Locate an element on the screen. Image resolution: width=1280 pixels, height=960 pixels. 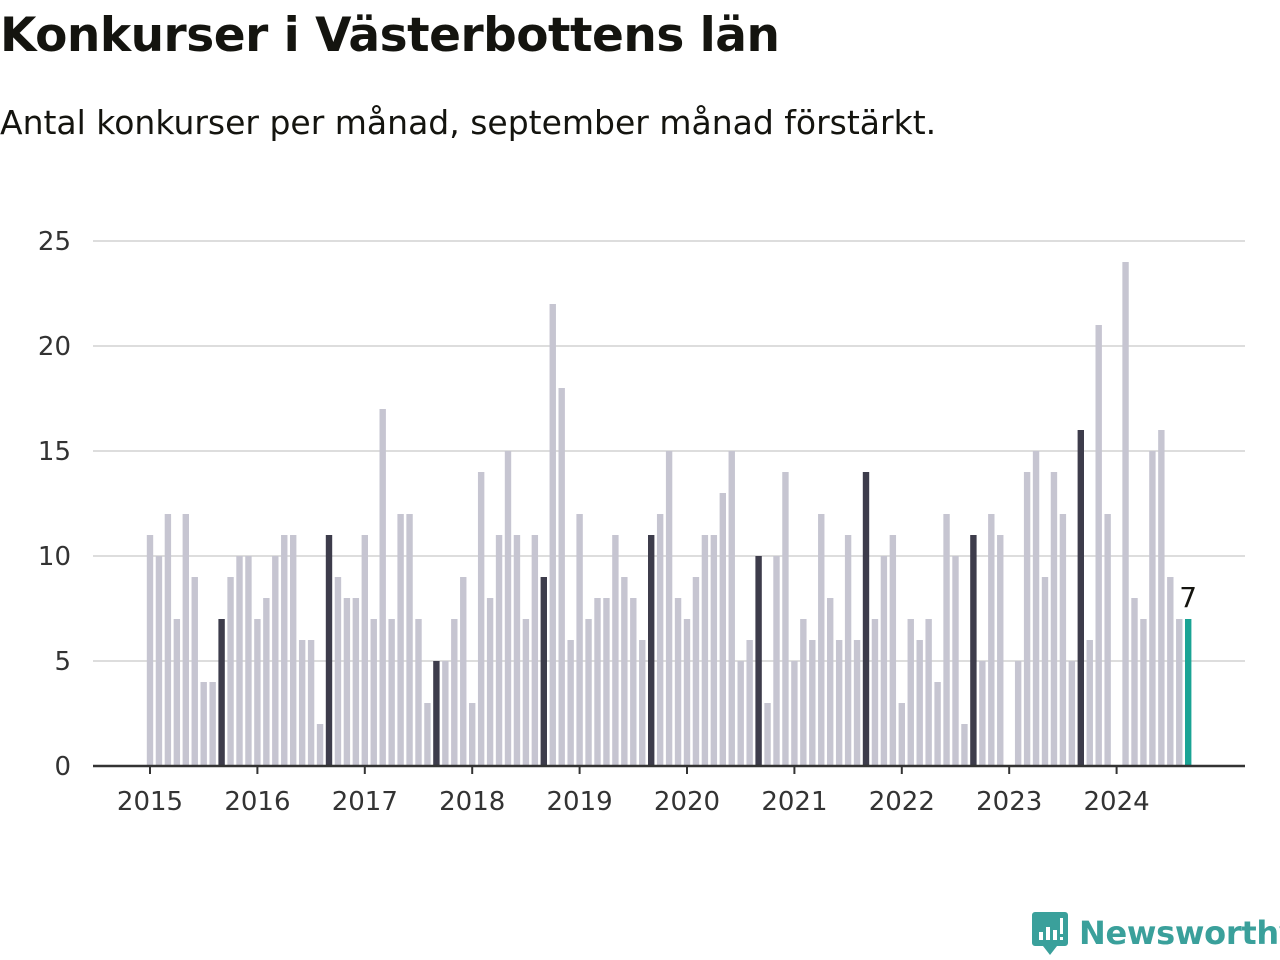
axes is located at coordinates (669, 769).